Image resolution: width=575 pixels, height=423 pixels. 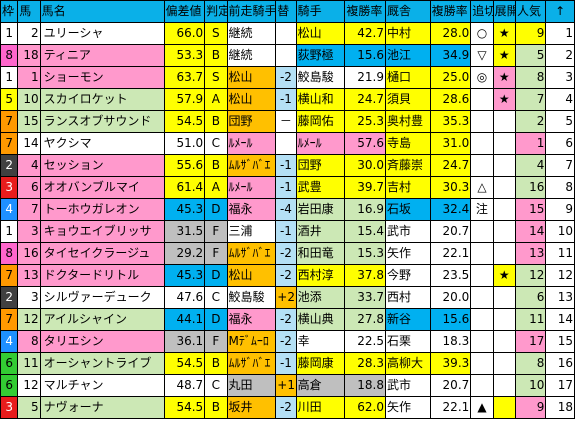 I want to click on table-row: 2 4 セッション 55.6 B ﾑﾙｻﾞﾊﾞｴ -1 団野 30.0 斉藤崇 24.7 4 7, so click(x=287, y=165).